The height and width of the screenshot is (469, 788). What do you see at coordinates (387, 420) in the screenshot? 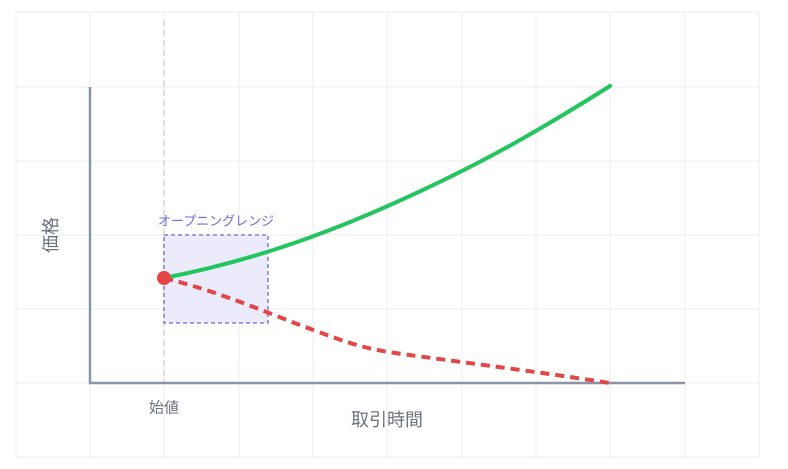
I see `x-axis-label: 取引時間` at bounding box center [387, 420].